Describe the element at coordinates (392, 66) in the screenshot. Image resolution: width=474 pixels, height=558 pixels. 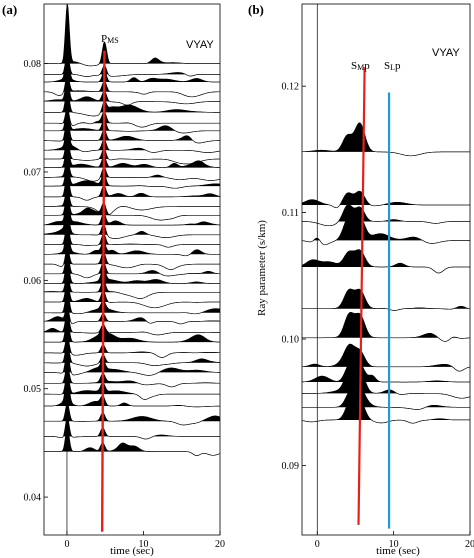
I see `panel-b-phase-label-slp: SLp` at that location.